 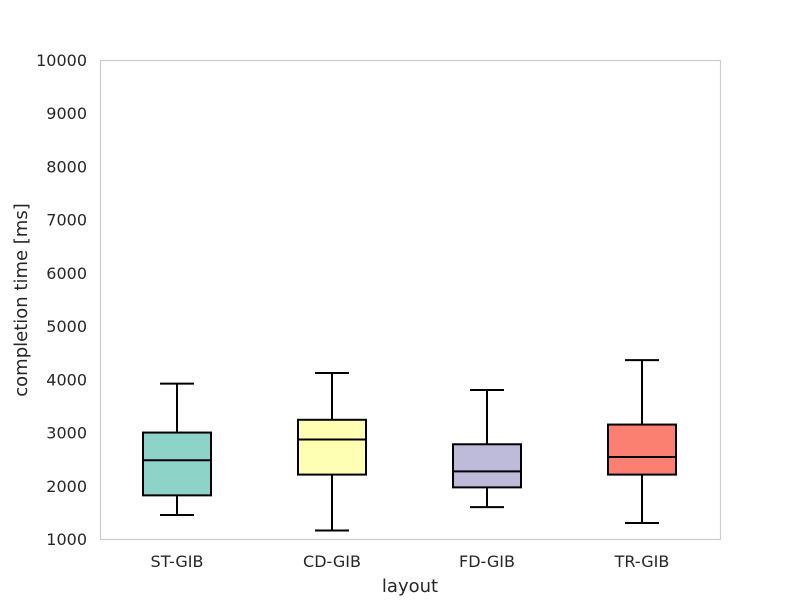 What do you see at coordinates (487, 561) in the screenshot?
I see `x-tick-label: FD-GIB` at bounding box center [487, 561].